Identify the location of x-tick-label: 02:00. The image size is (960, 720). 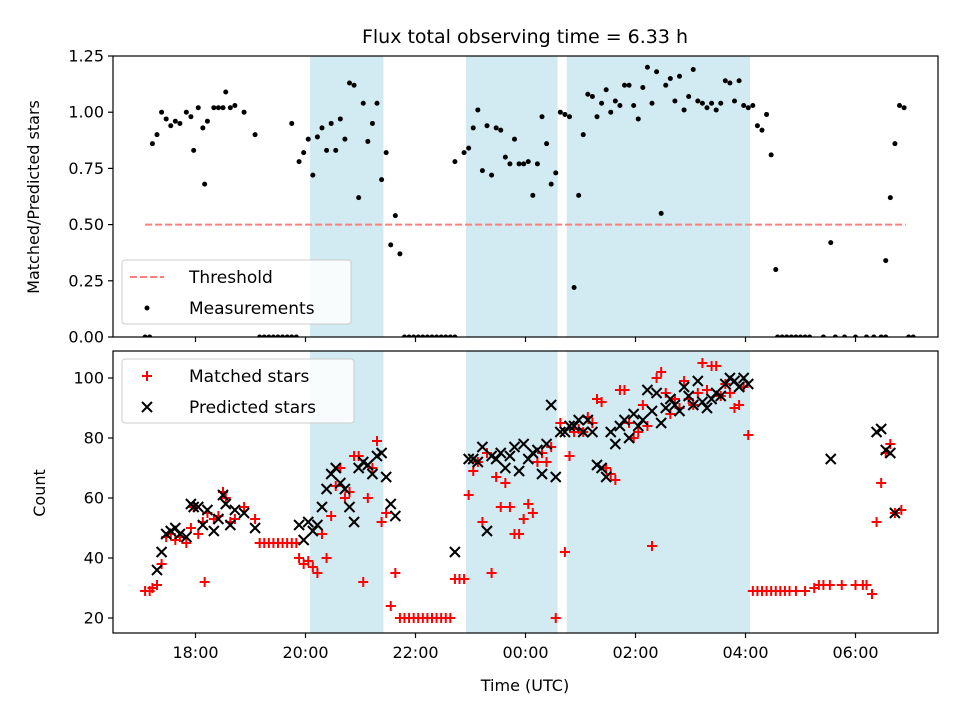
(635, 652).